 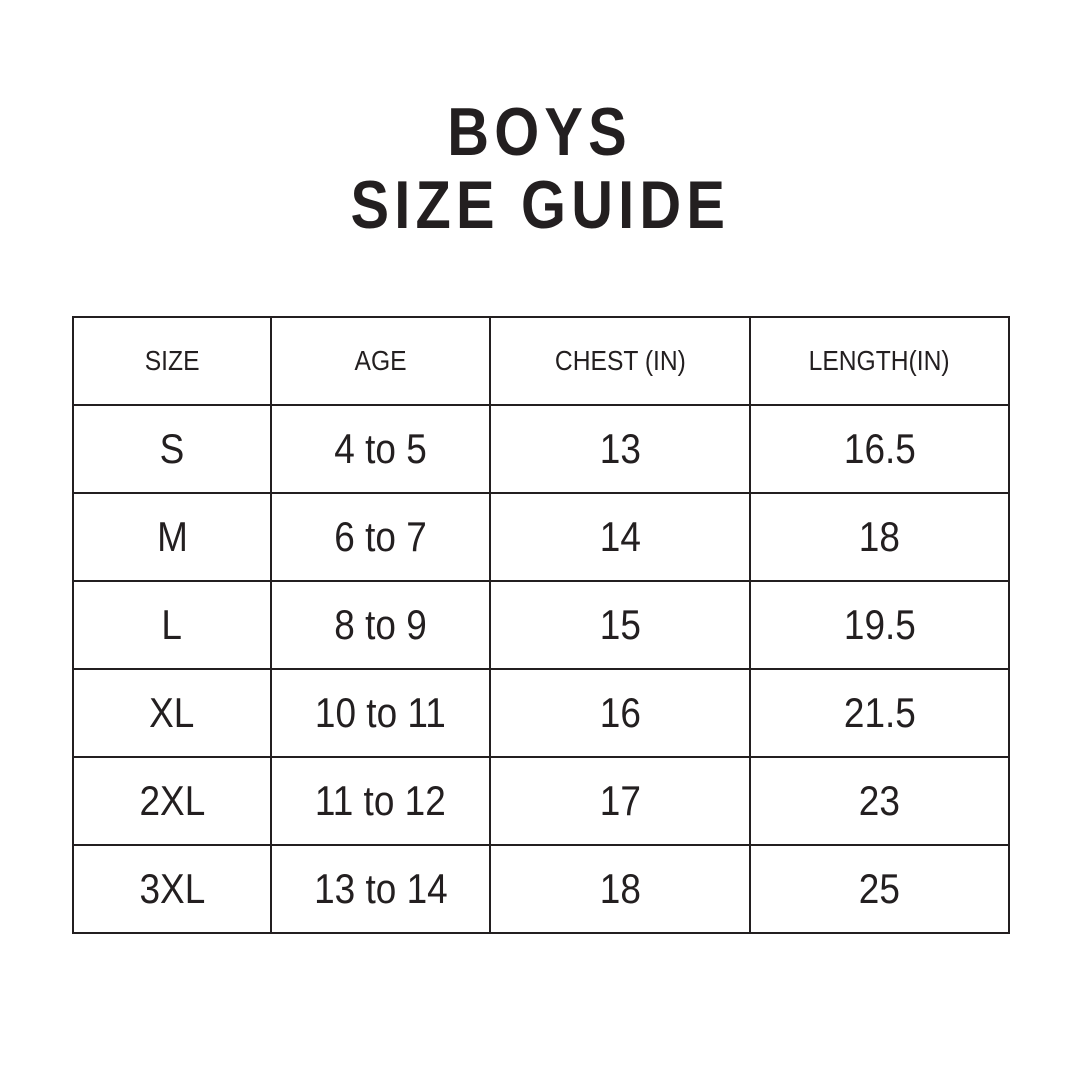 What do you see at coordinates (380, 361) in the screenshot?
I see `column-header-age: AGE` at bounding box center [380, 361].